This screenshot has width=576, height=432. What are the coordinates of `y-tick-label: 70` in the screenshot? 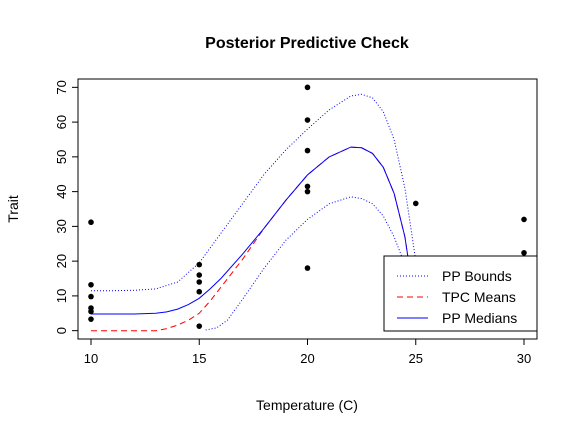 It's located at (61, 87).